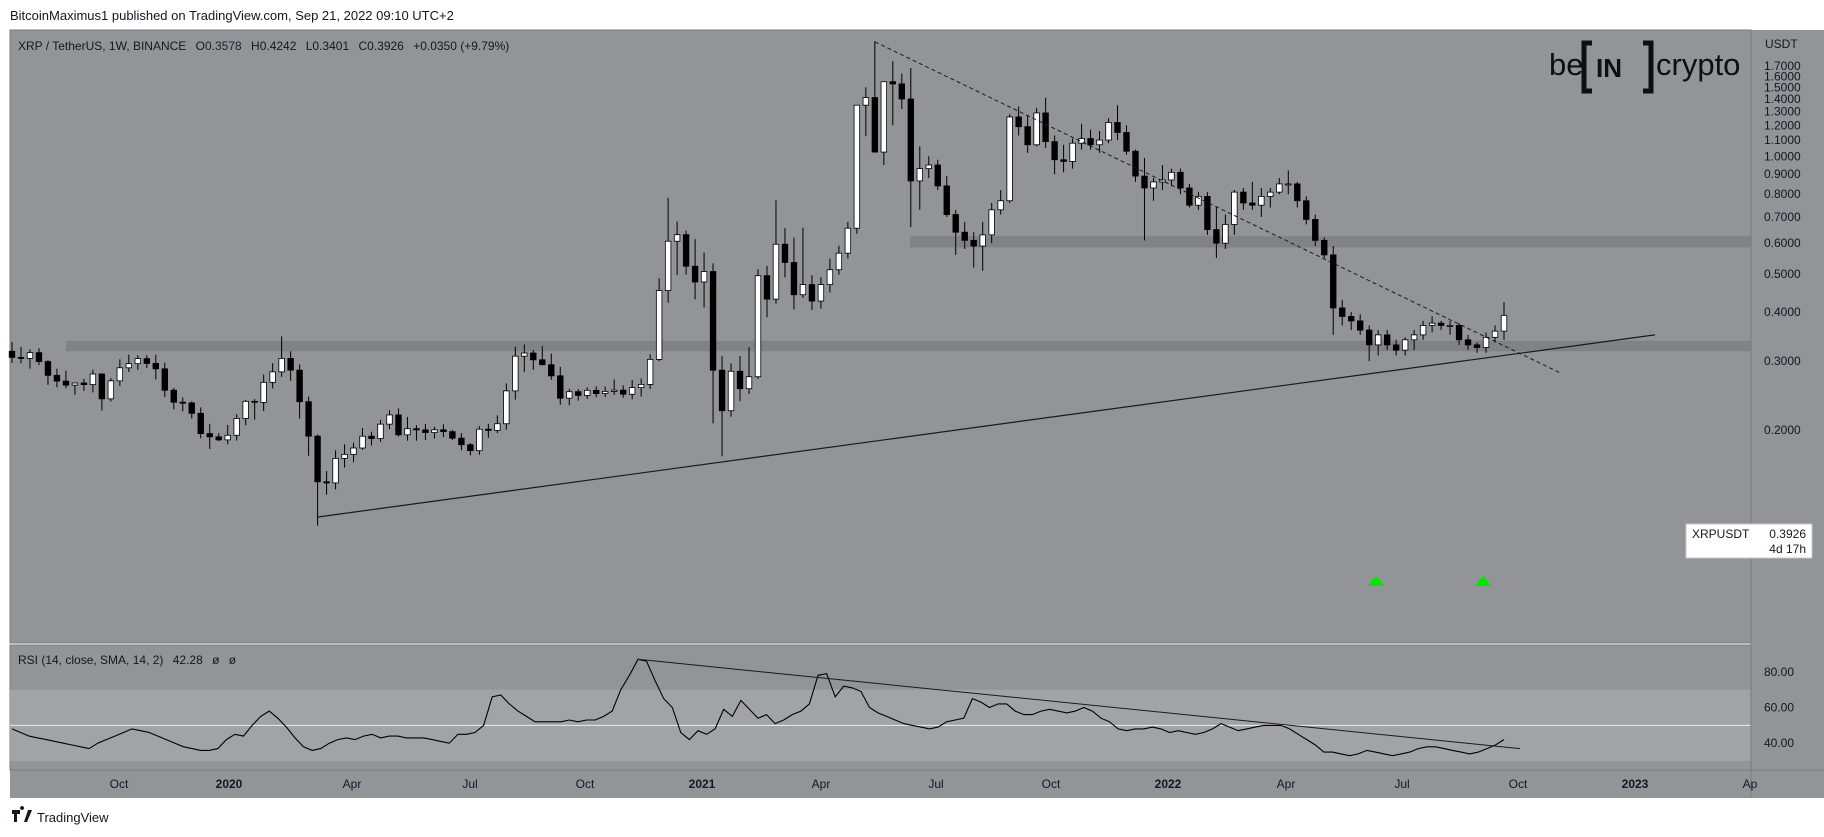 The width and height of the screenshot is (1824, 837). Describe the element at coordinates (1609, 68) in the screenshot. I see `logo-middle: IN` at that location.